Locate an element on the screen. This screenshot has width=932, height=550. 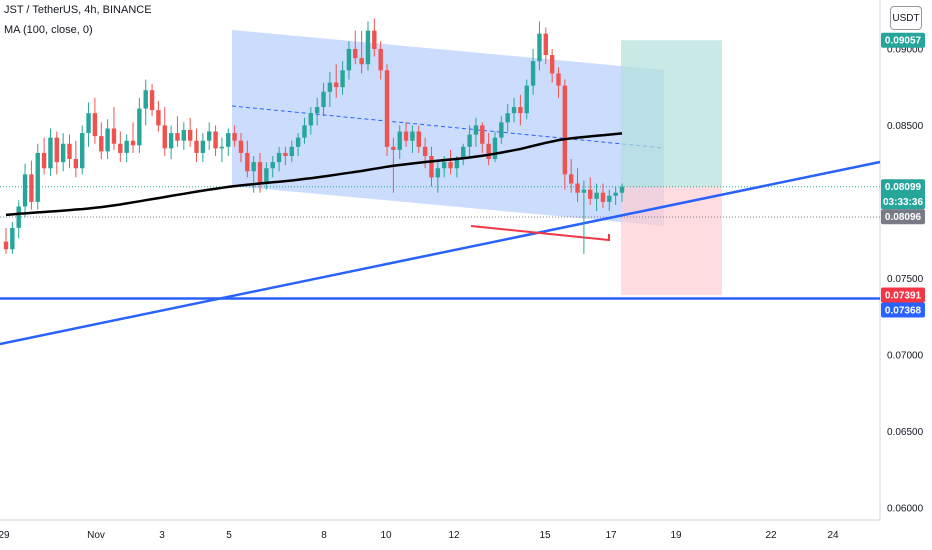
time-tick-label: 12 is located at coordinates (454, 535).